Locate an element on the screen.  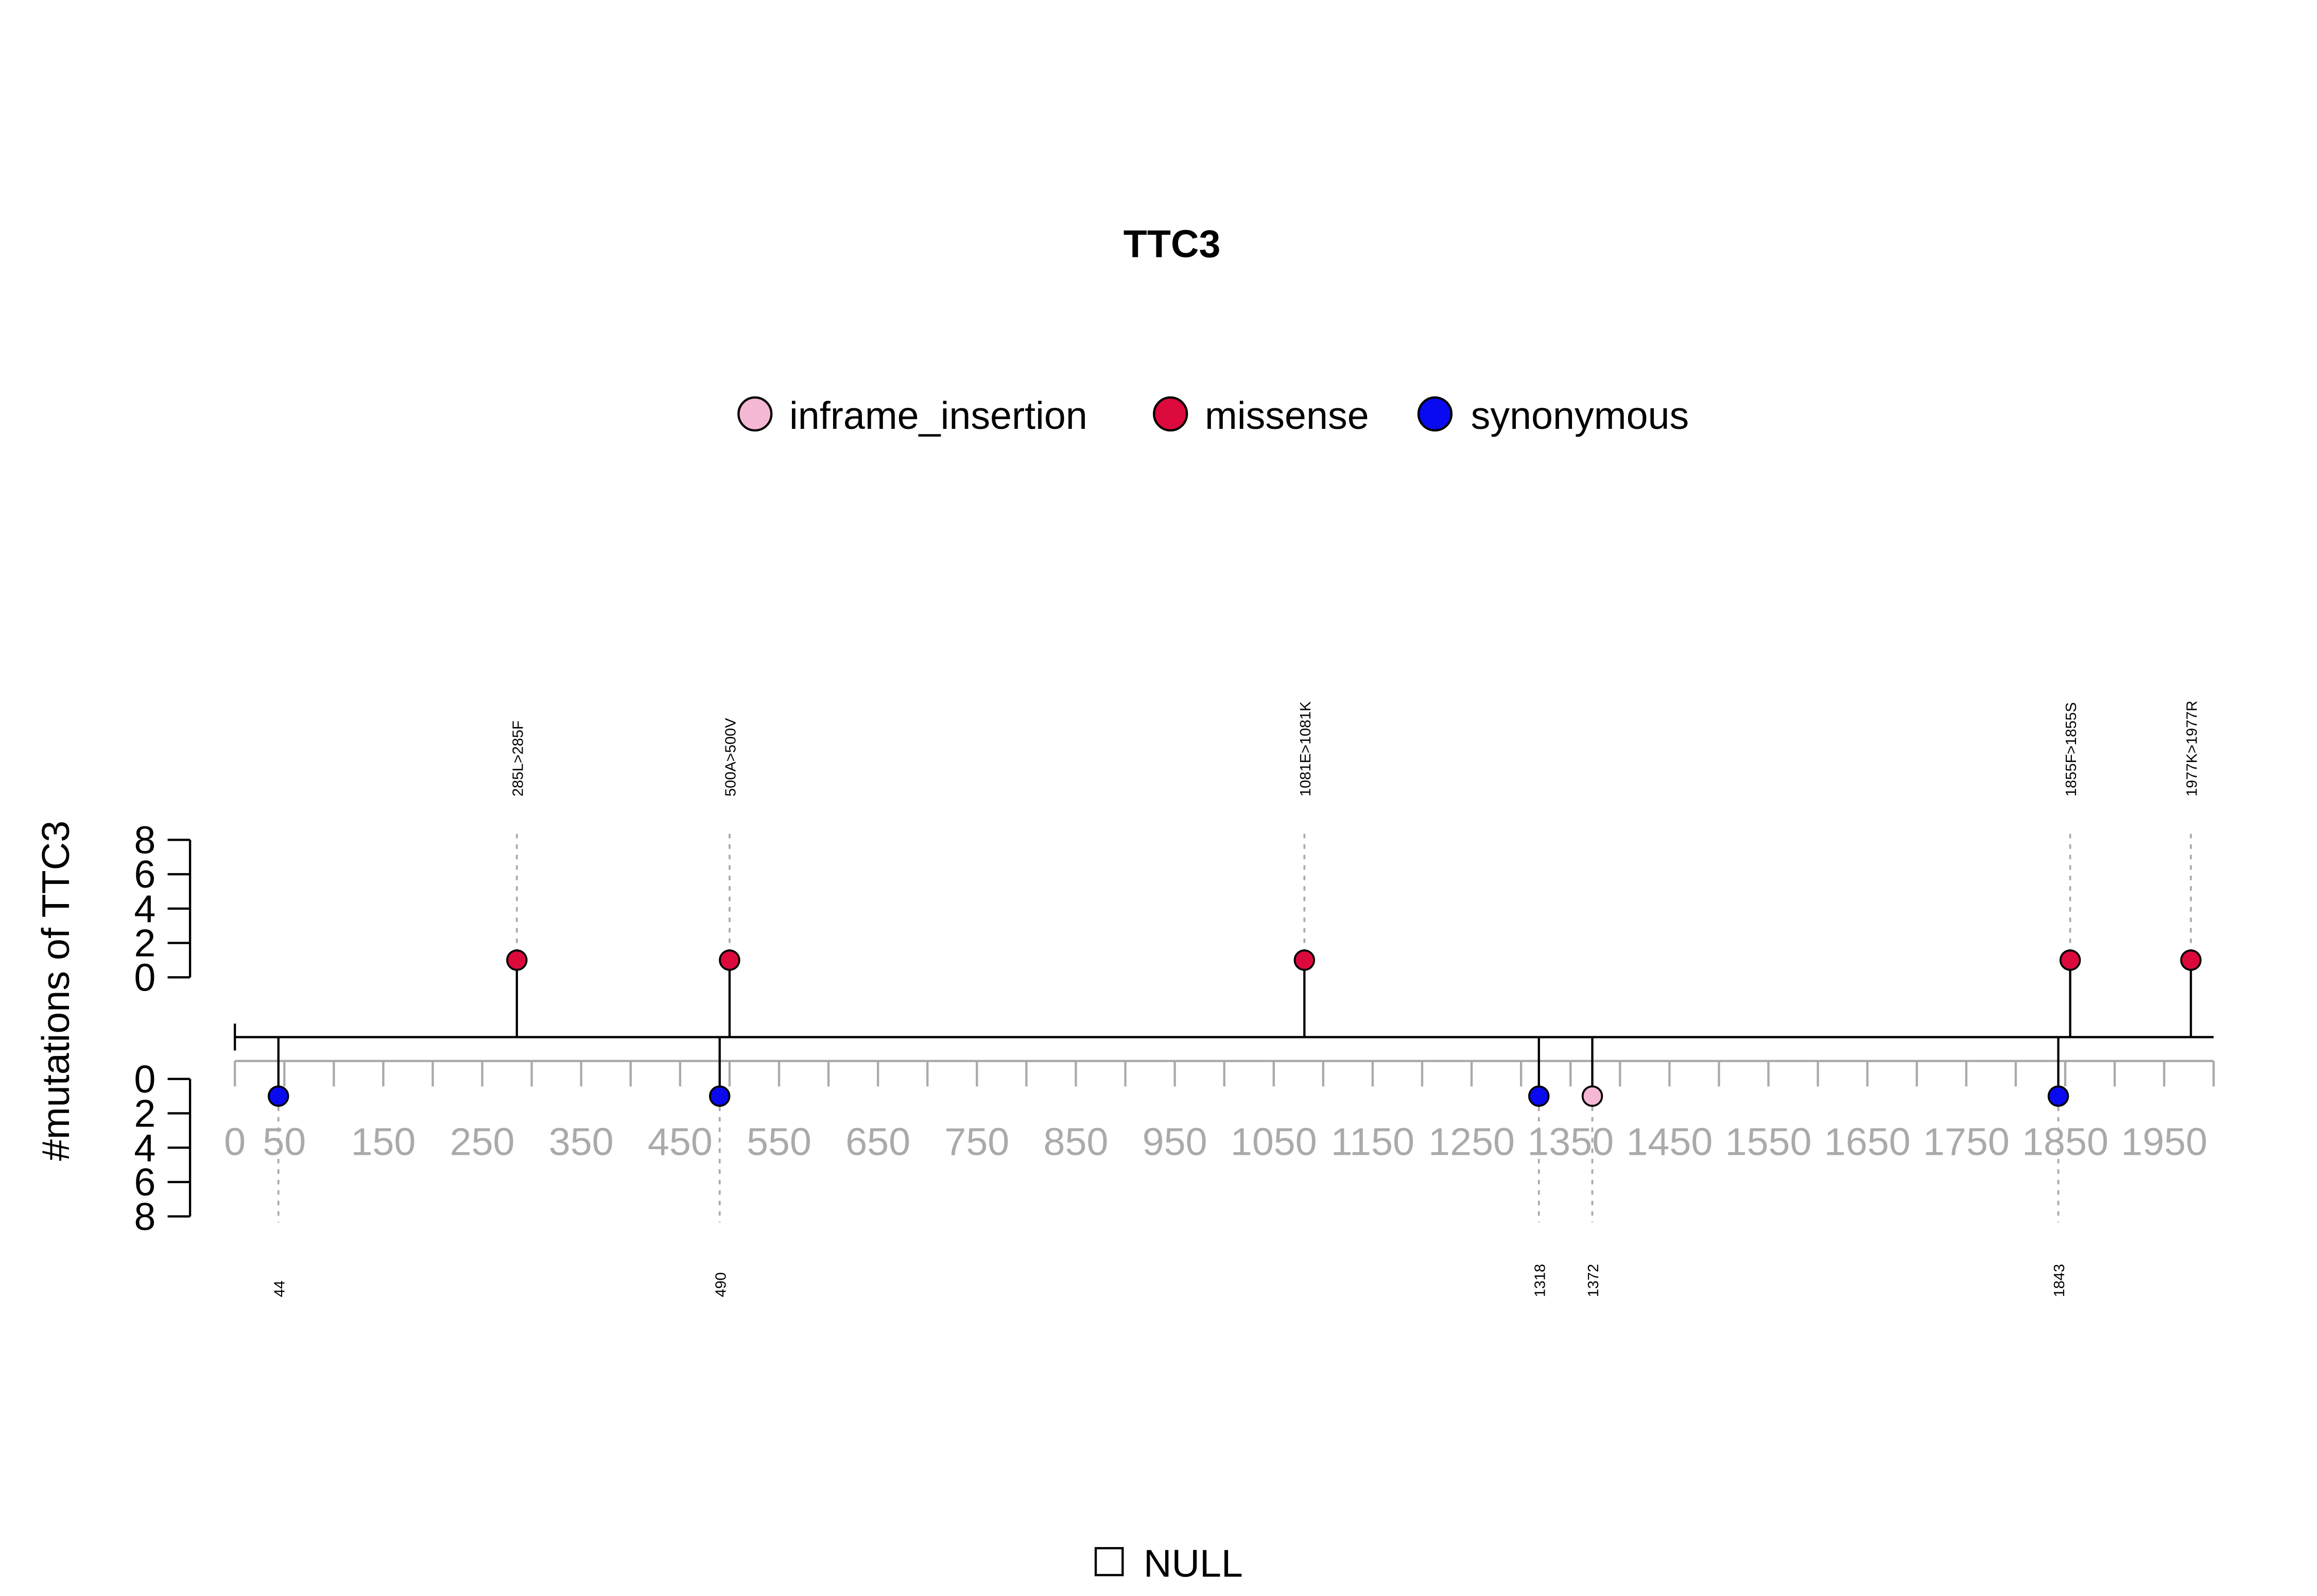
x-tick-label: 1650 is located at coordinates (1867, 1142).